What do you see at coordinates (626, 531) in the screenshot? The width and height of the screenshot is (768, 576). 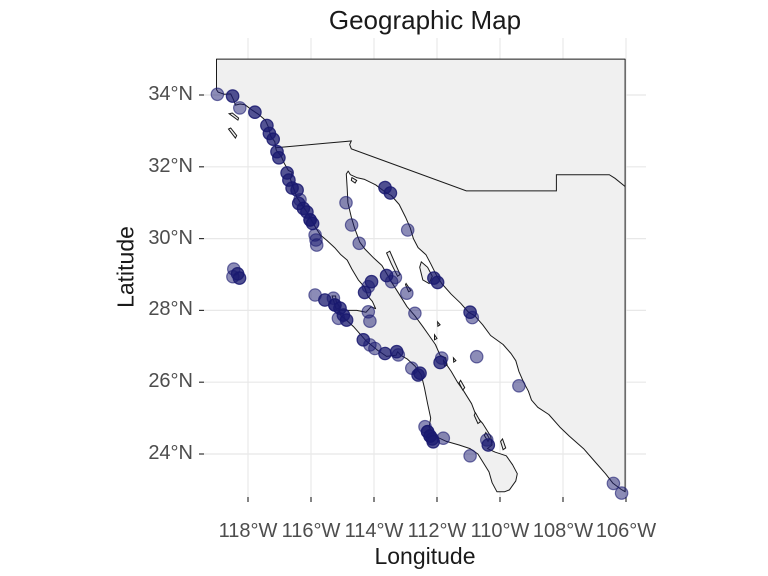 I see `x-tick-label: 106°W` at bounding box center [626, 531].